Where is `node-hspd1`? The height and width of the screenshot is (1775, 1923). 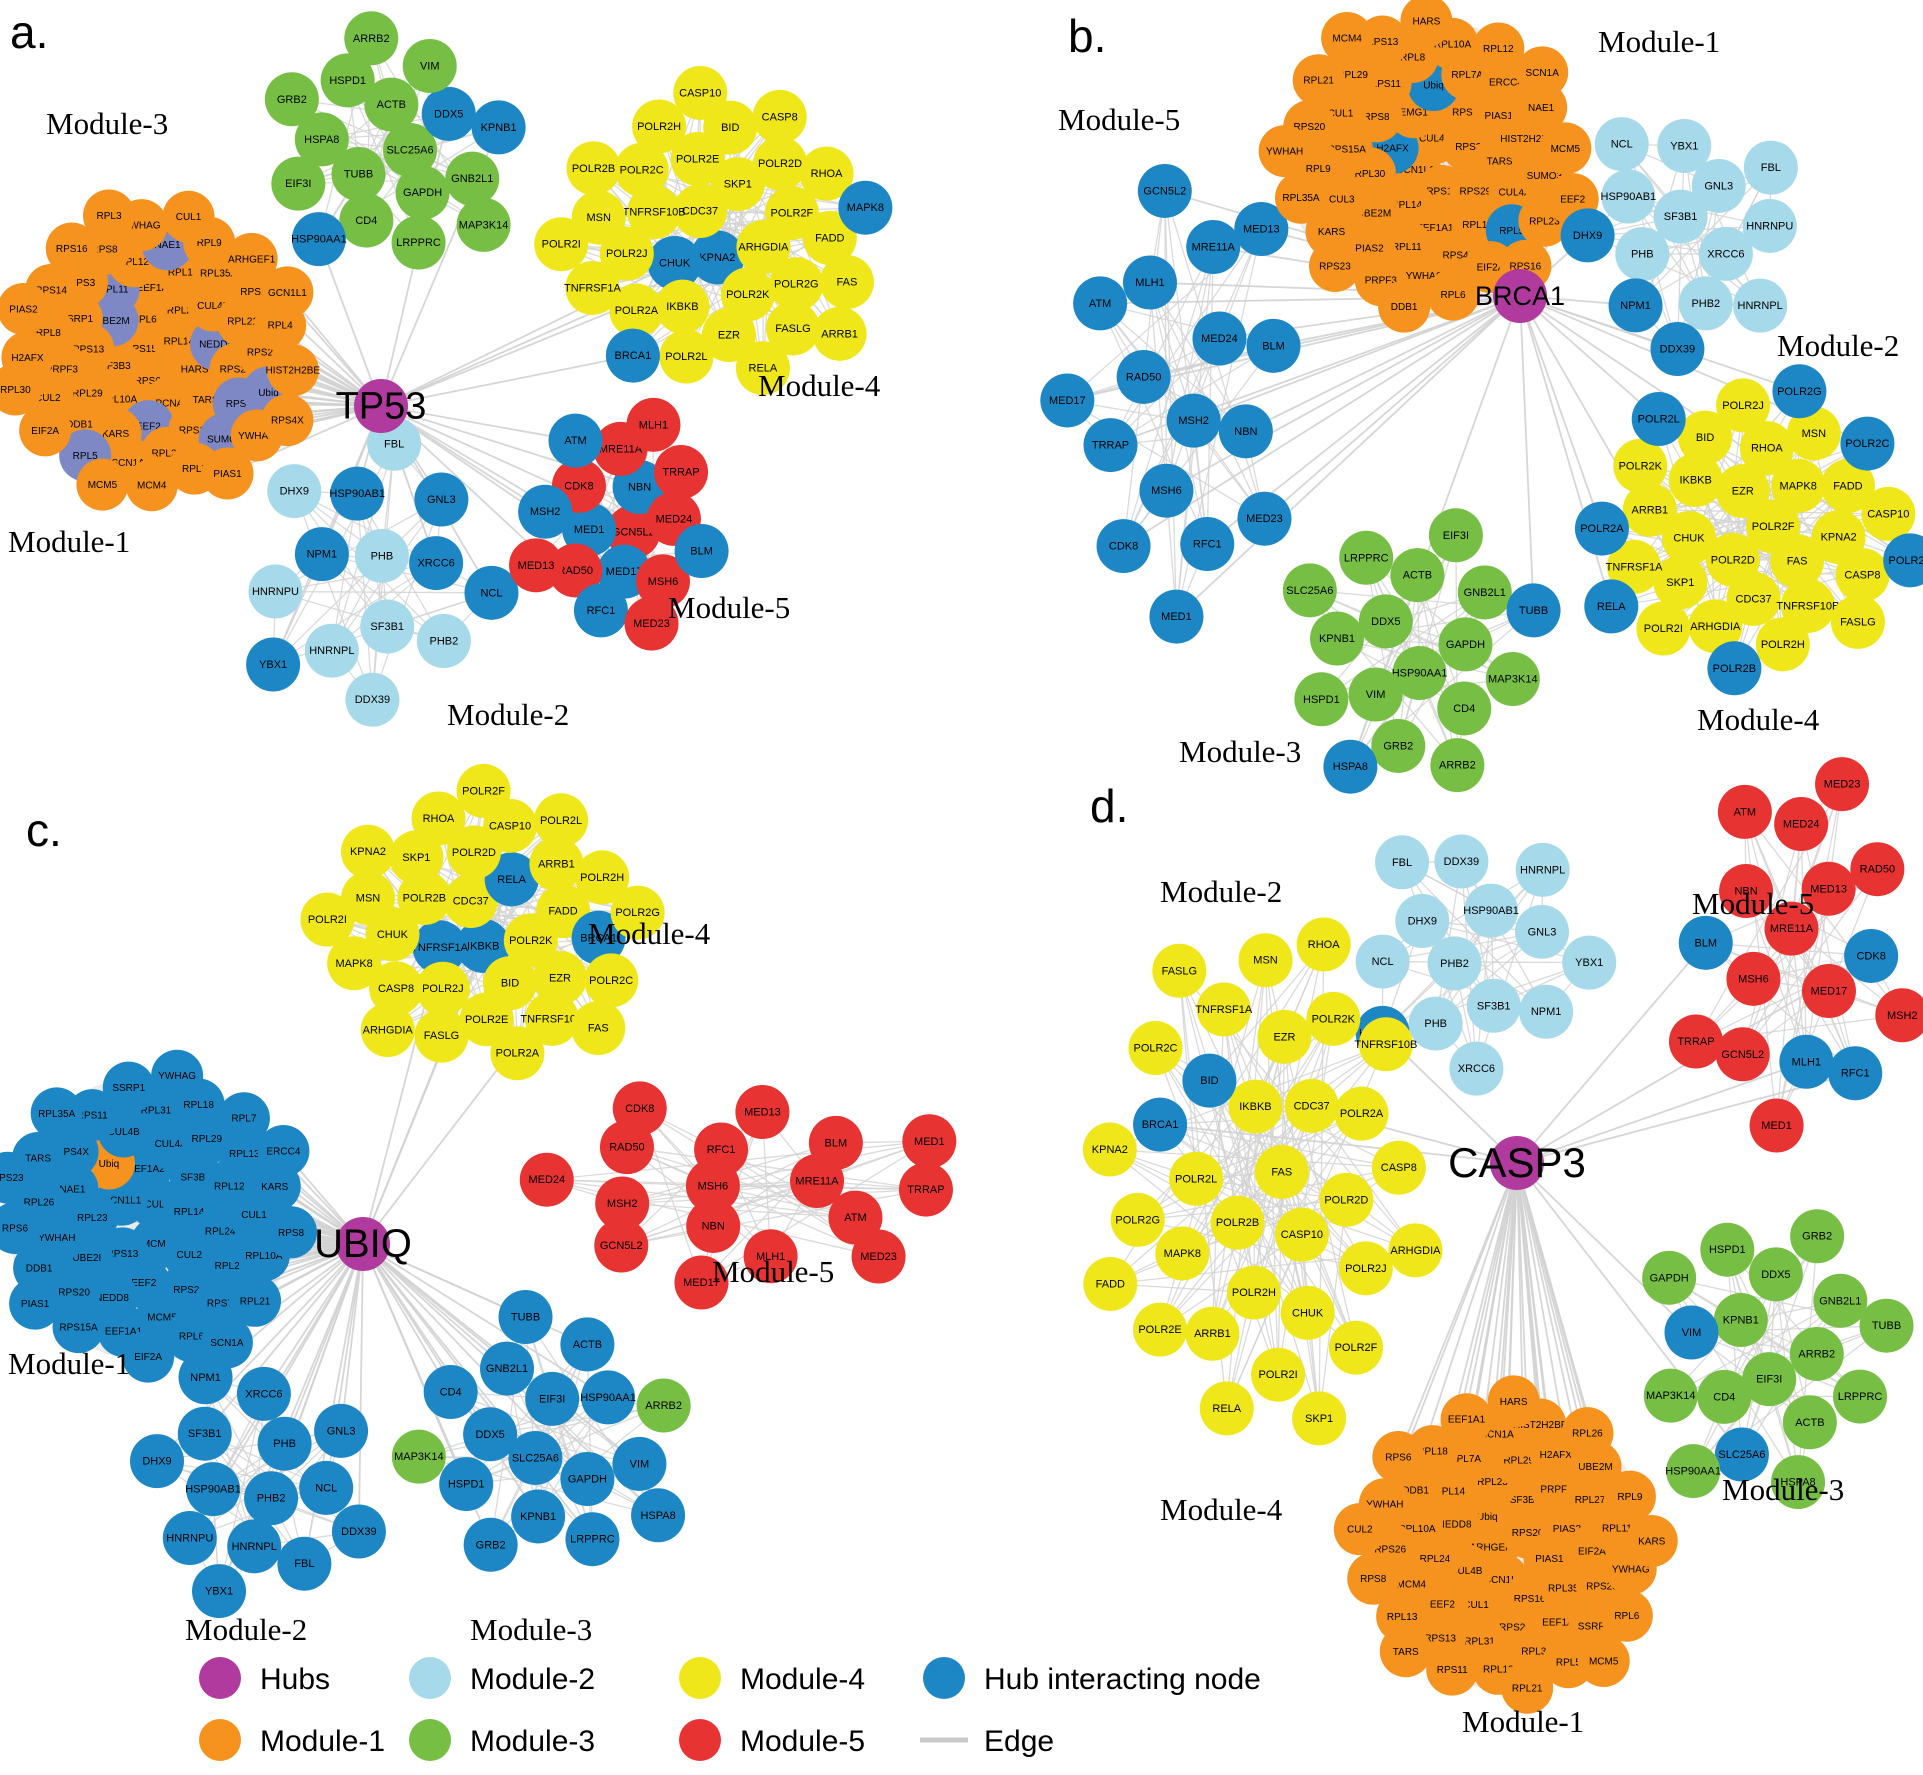
node-hspd1 is located at coordinates (1321, 699).